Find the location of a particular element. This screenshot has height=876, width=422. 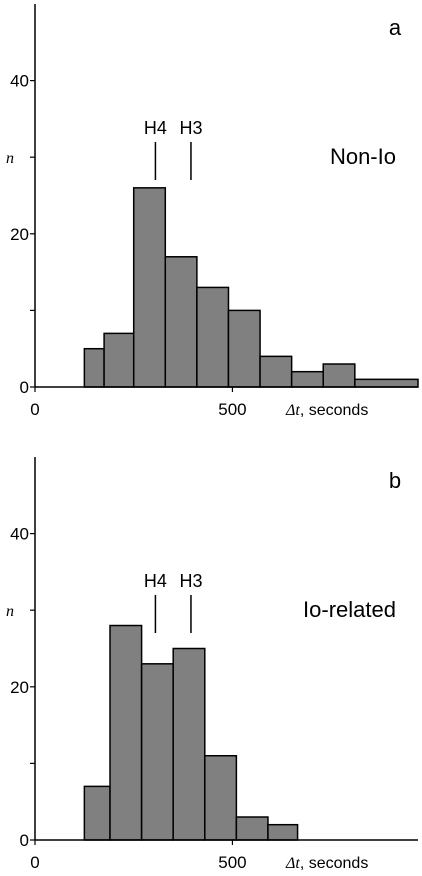

panel-title: Non-Io is located at coordinates (363, 156).